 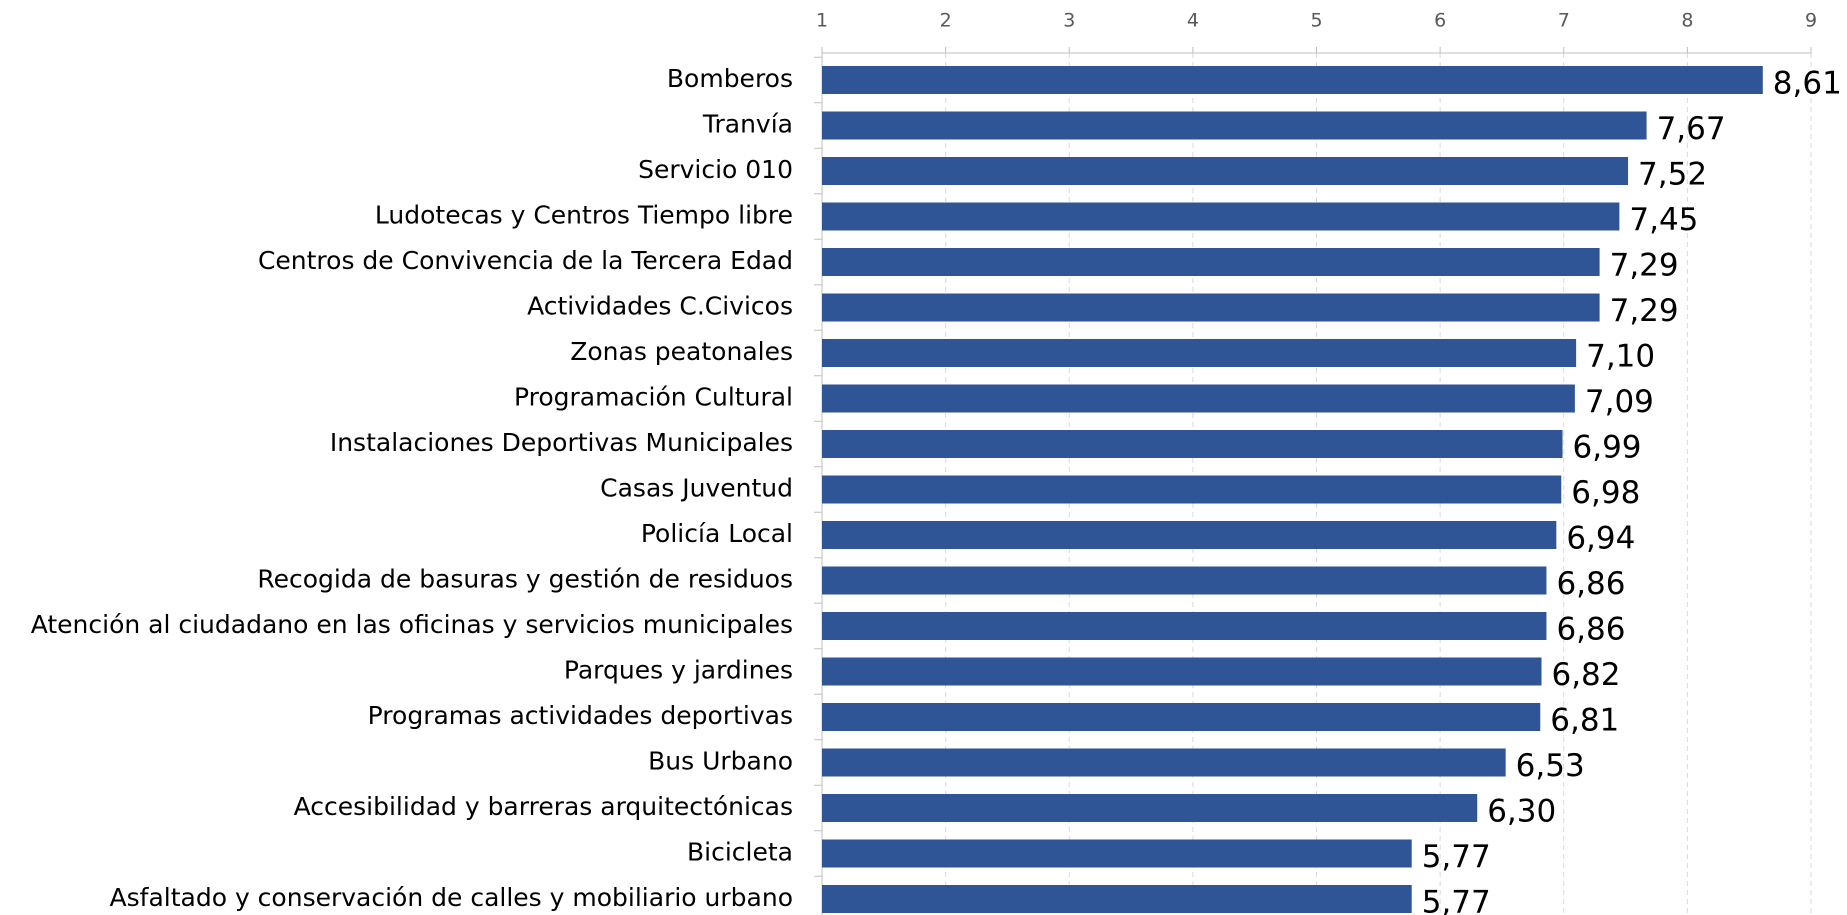 What do you see at coordinates (660, 306) in the screenshot?
I see `category-label: Actividades C.Civicos` at bounding box center [660, 306].